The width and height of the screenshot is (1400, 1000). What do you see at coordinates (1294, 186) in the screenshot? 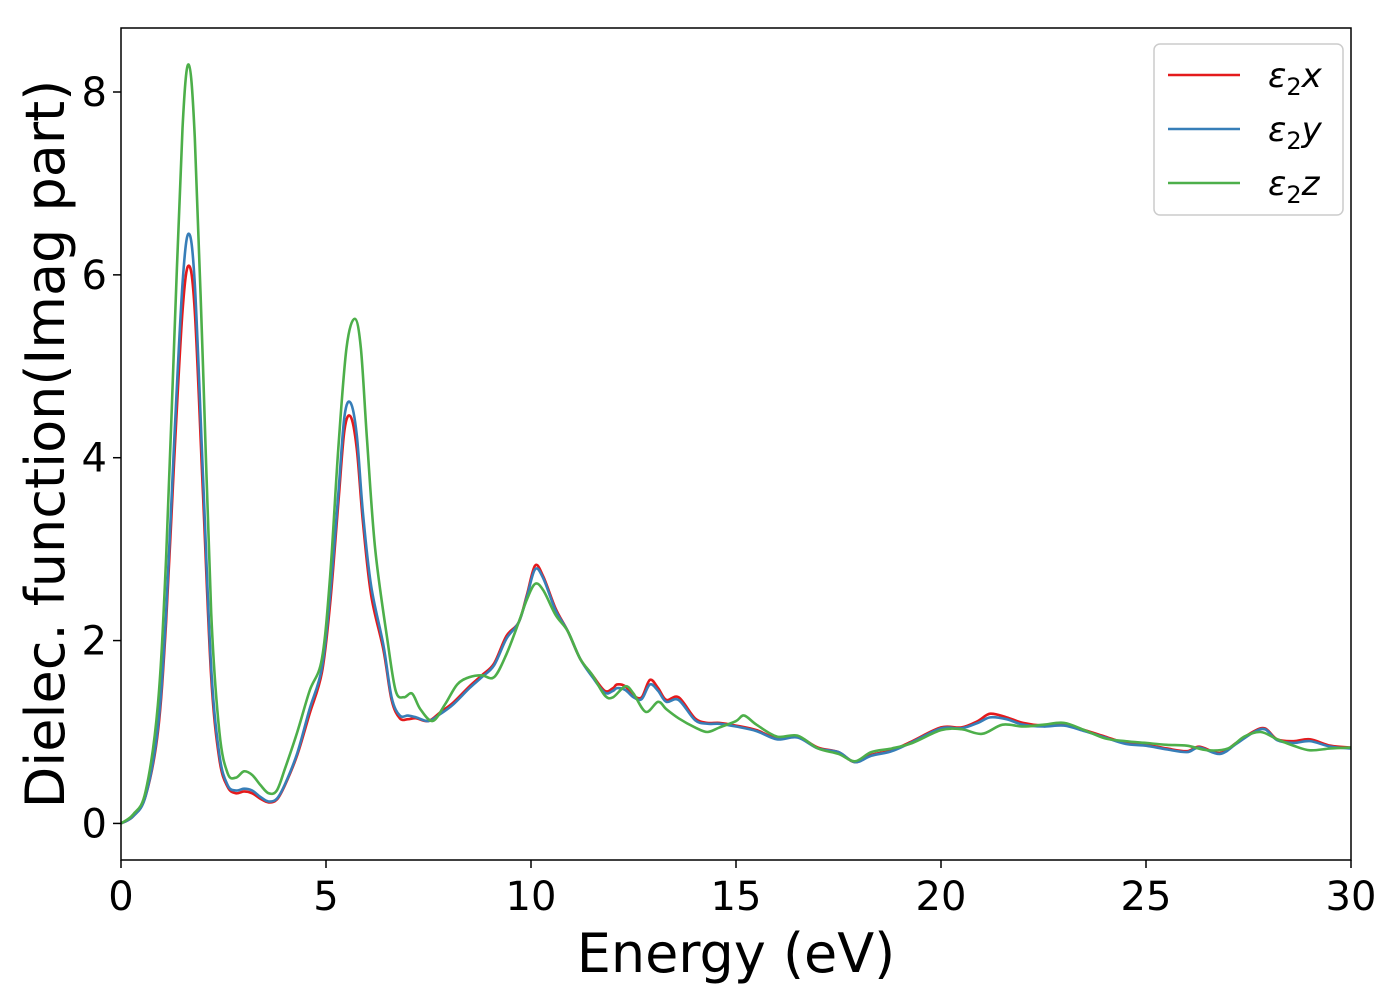
I see `legend-label: ε2z` at bounding box center [1294, 186].